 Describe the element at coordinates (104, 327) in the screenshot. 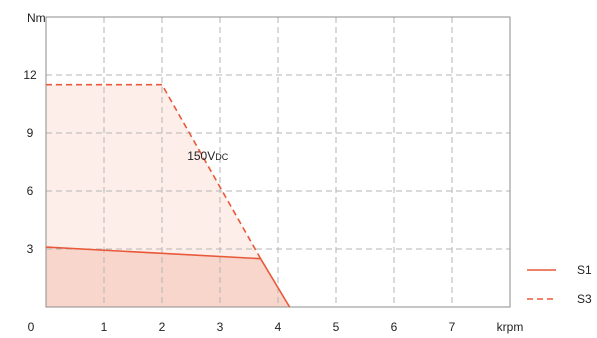

I see `x-tick-label: 1` at that location.